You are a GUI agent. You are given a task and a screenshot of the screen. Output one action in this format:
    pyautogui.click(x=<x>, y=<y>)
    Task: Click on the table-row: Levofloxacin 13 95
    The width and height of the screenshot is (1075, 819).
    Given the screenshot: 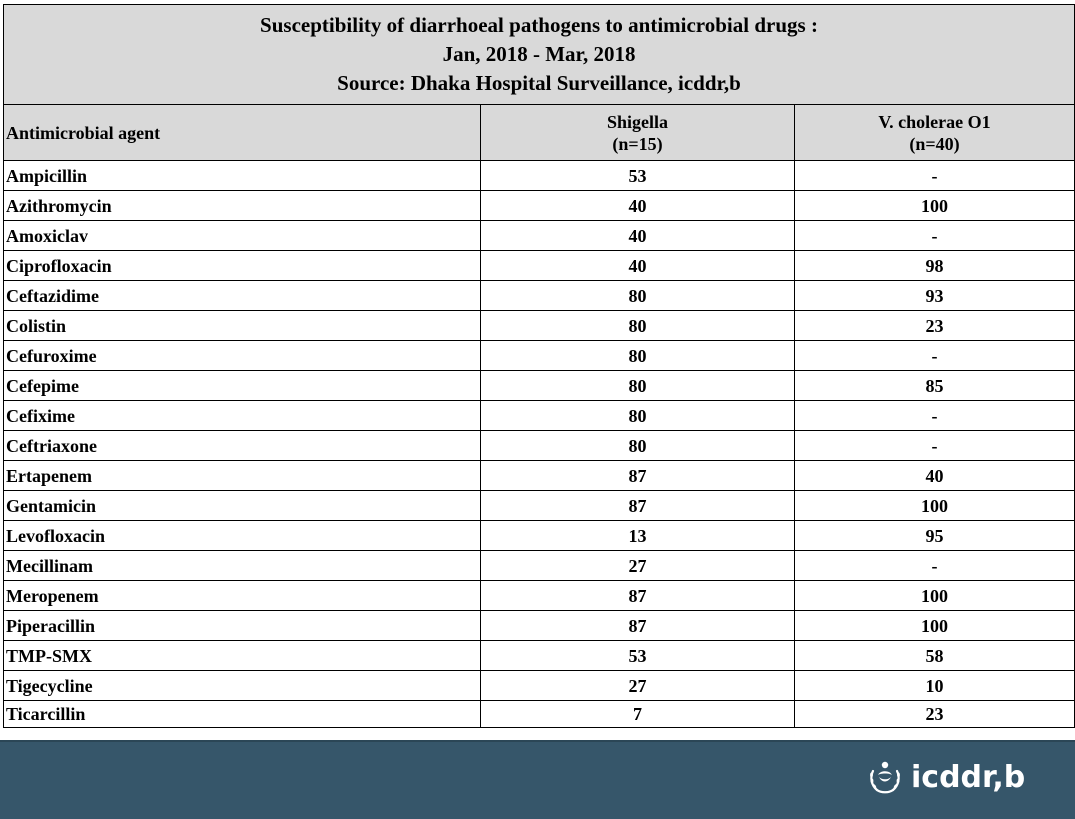 What is the action you would take?
    pyautogui.click(x=539, y=535)
    